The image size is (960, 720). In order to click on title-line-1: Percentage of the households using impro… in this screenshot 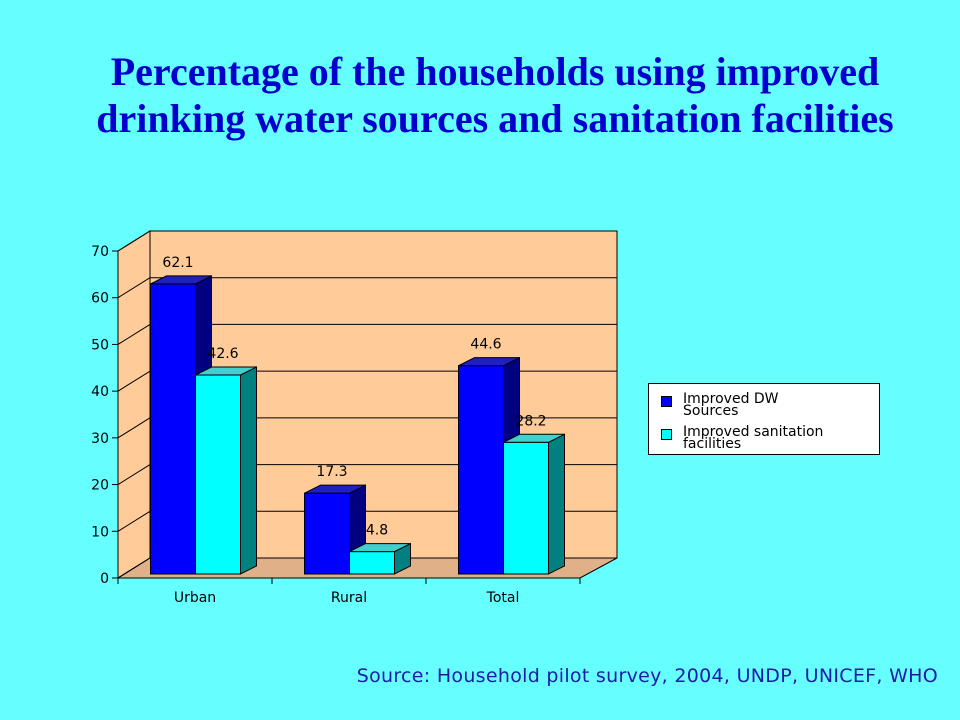, I will do `click(495, 71)`.